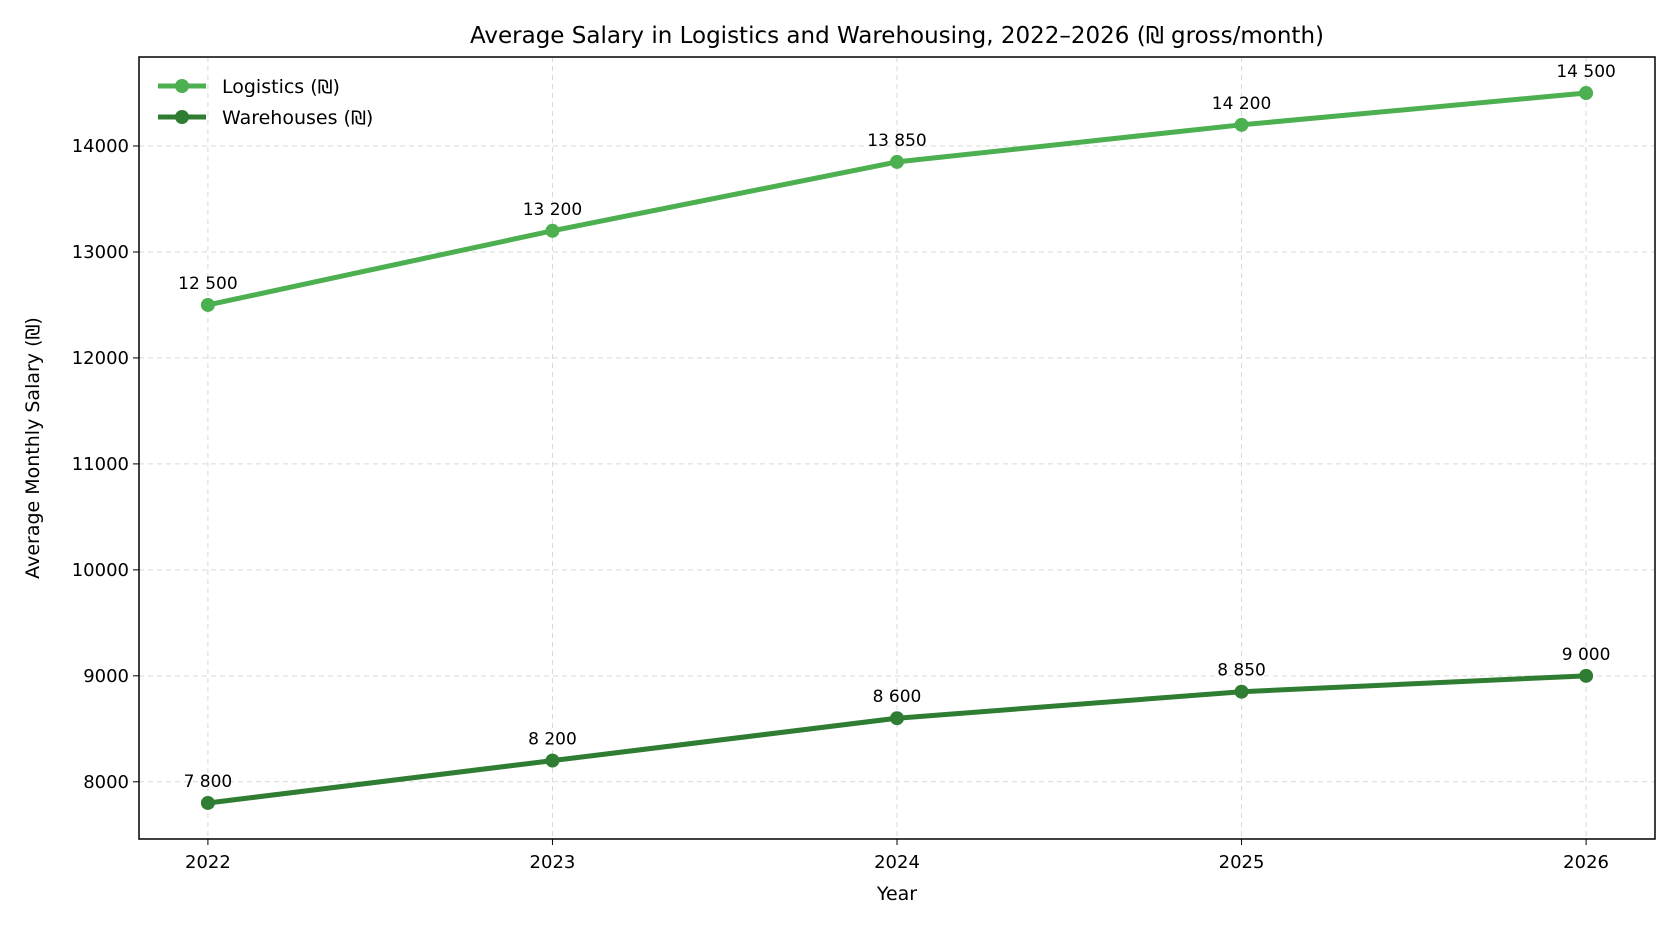 The width and height of the screenshot is (1680, 928). I want to click on y-tick-label: 13000, so click(100, 252).